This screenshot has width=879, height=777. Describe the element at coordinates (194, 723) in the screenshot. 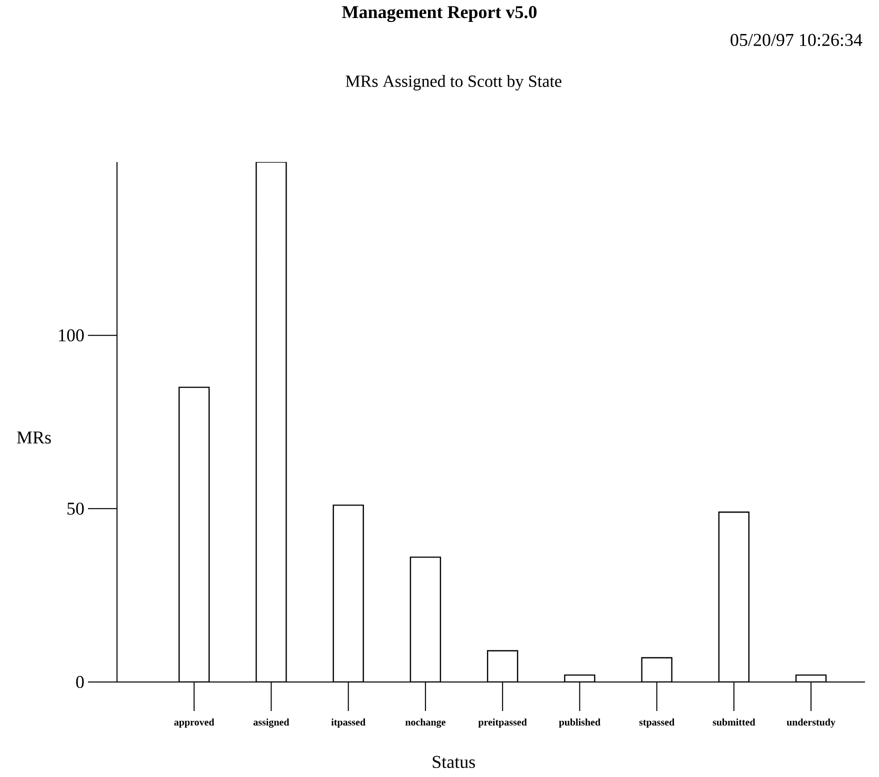

I see `x-tick-label: approved` at that location.